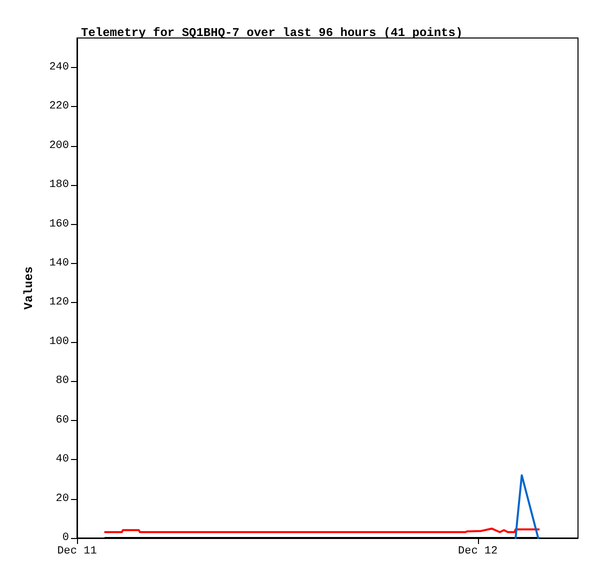 Image resolution: width=597 pixels, height=579 pixels. Describe the element at coordinates (62, 381) in the screenshot. I see `y-tick-label: 80` at that location.